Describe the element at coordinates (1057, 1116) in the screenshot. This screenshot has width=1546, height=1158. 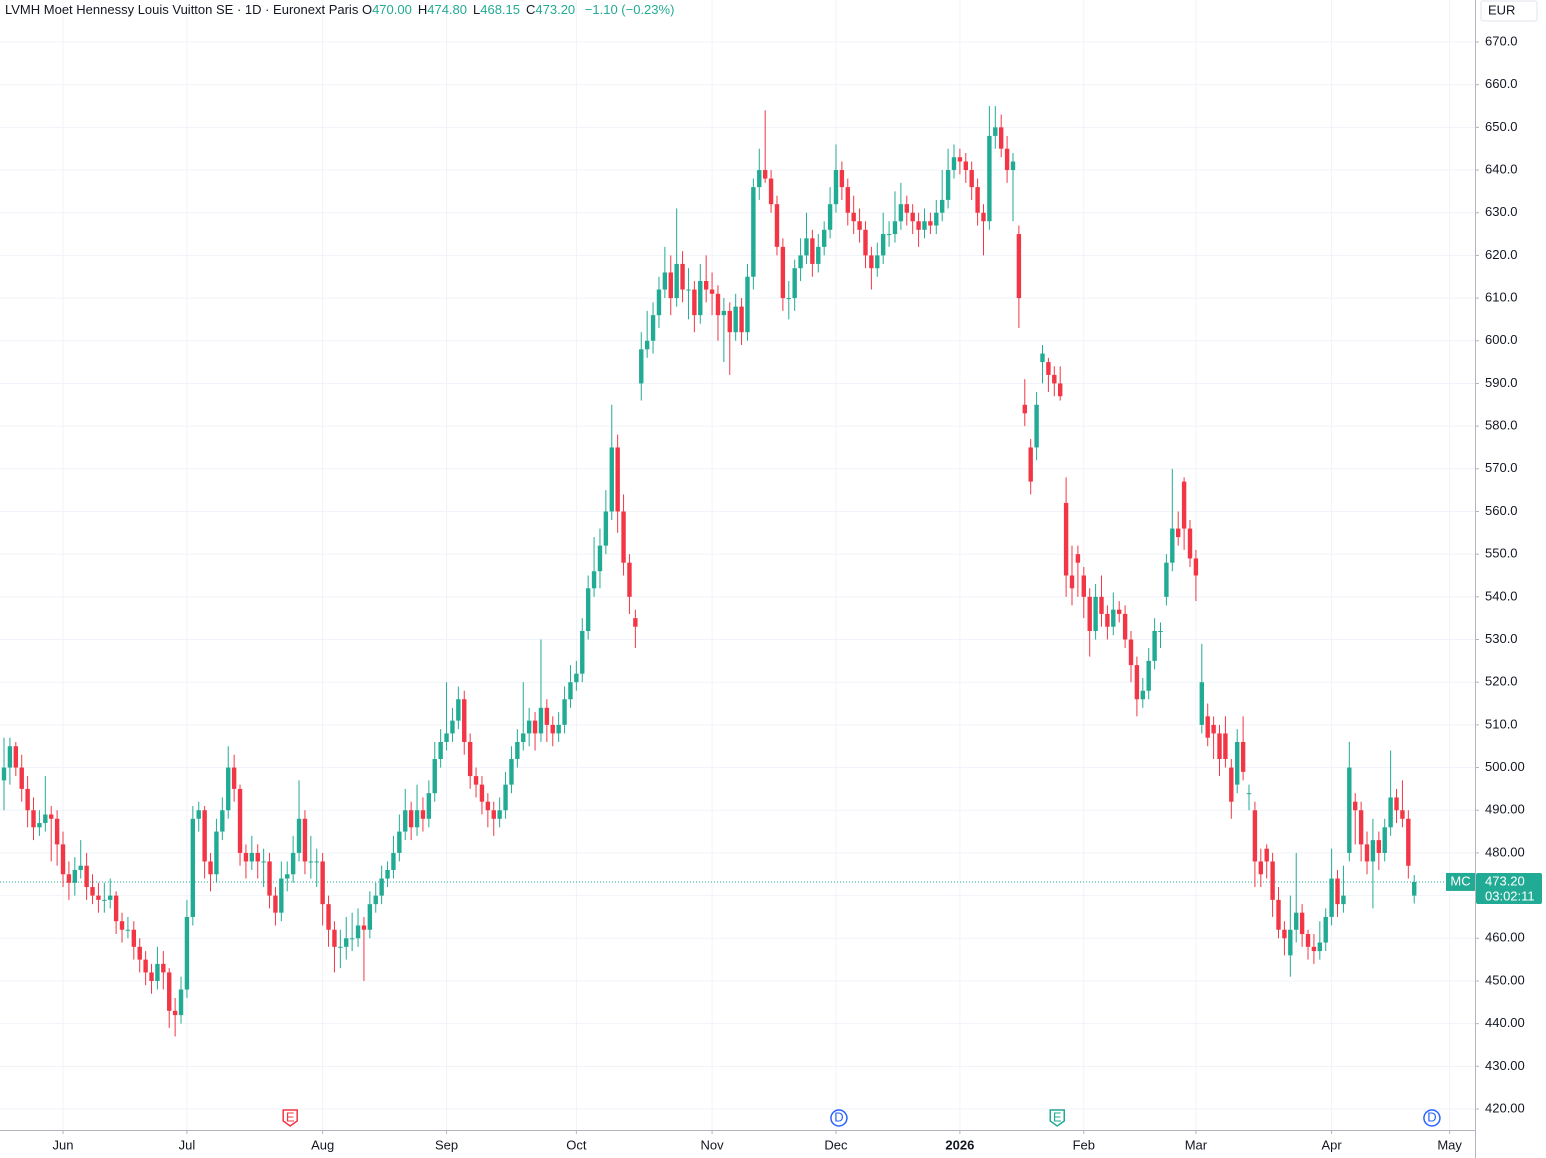
I see `event-label: E` at that location.